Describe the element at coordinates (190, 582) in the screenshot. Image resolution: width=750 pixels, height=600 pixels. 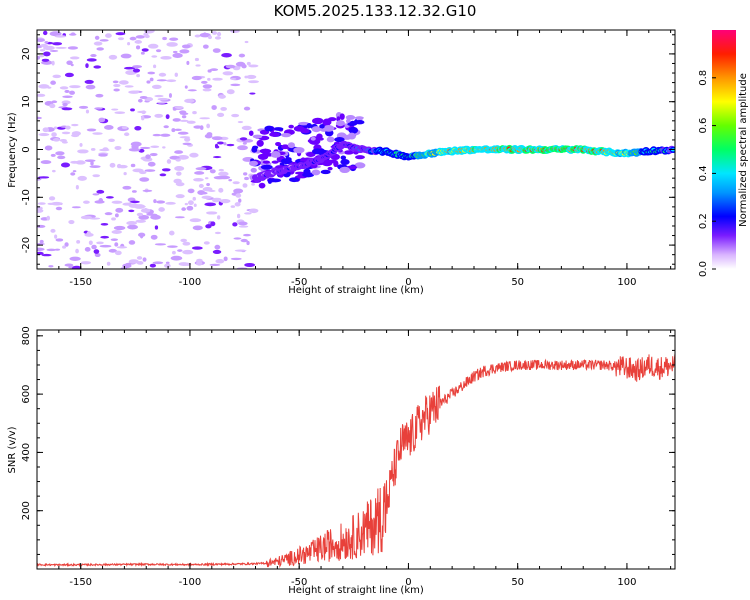
I see `x-tick-label: -100` at that location.